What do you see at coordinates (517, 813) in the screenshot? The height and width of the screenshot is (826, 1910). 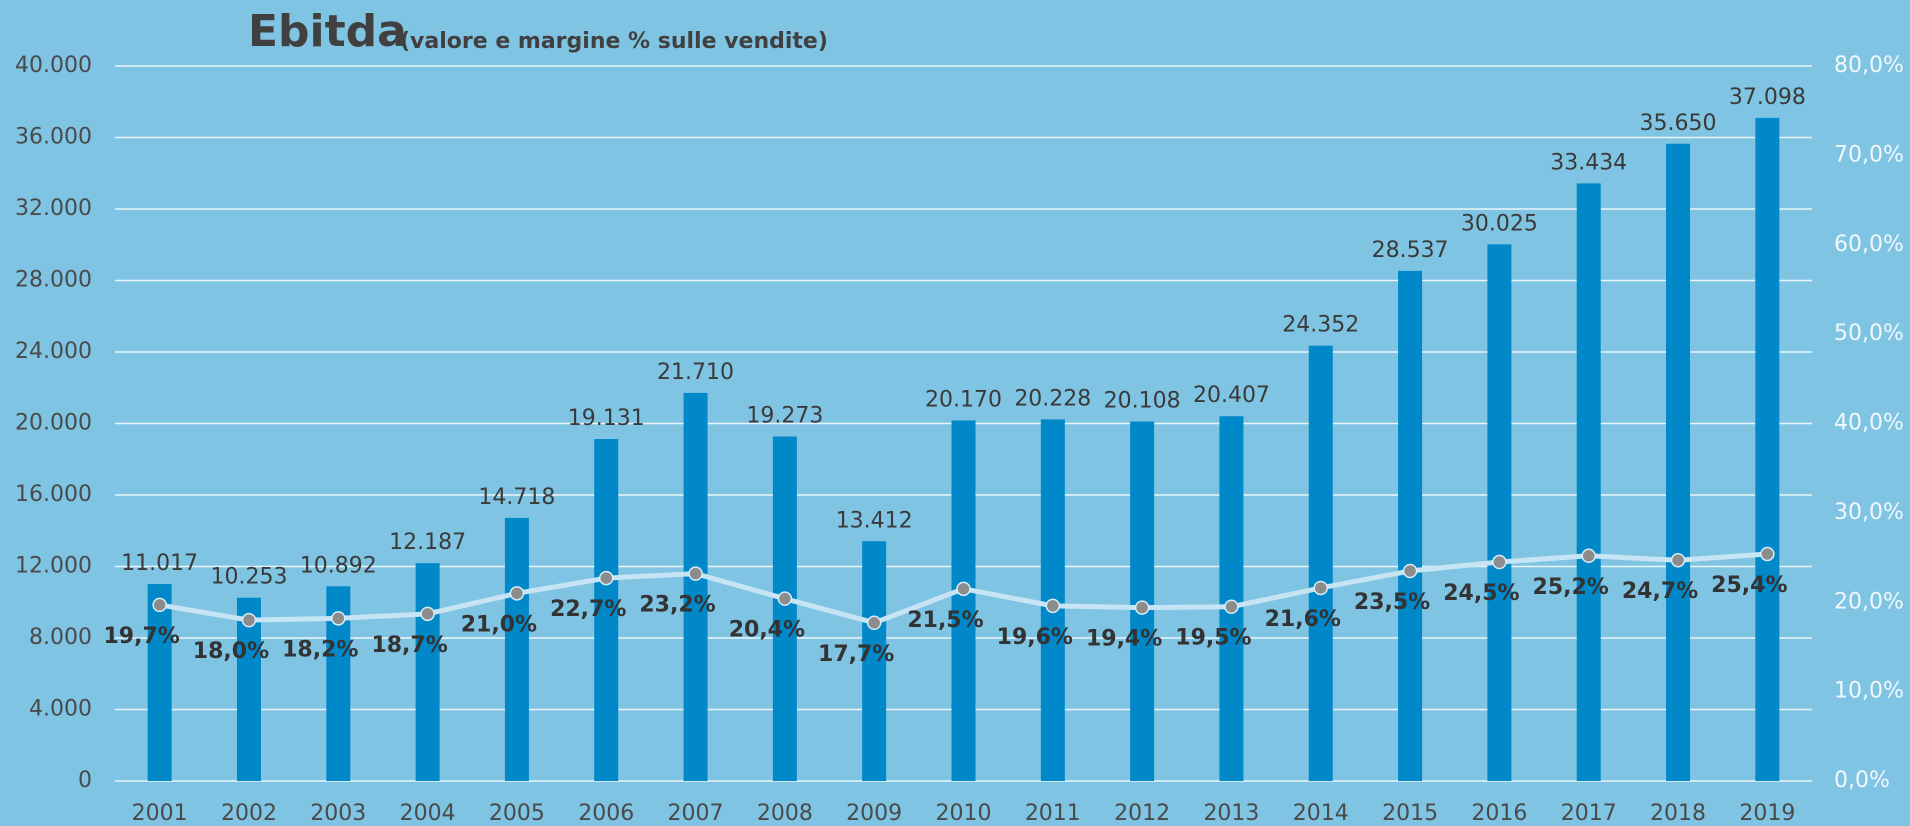 I see `x-tick-label: 2005` at bounding box center [517, 813].